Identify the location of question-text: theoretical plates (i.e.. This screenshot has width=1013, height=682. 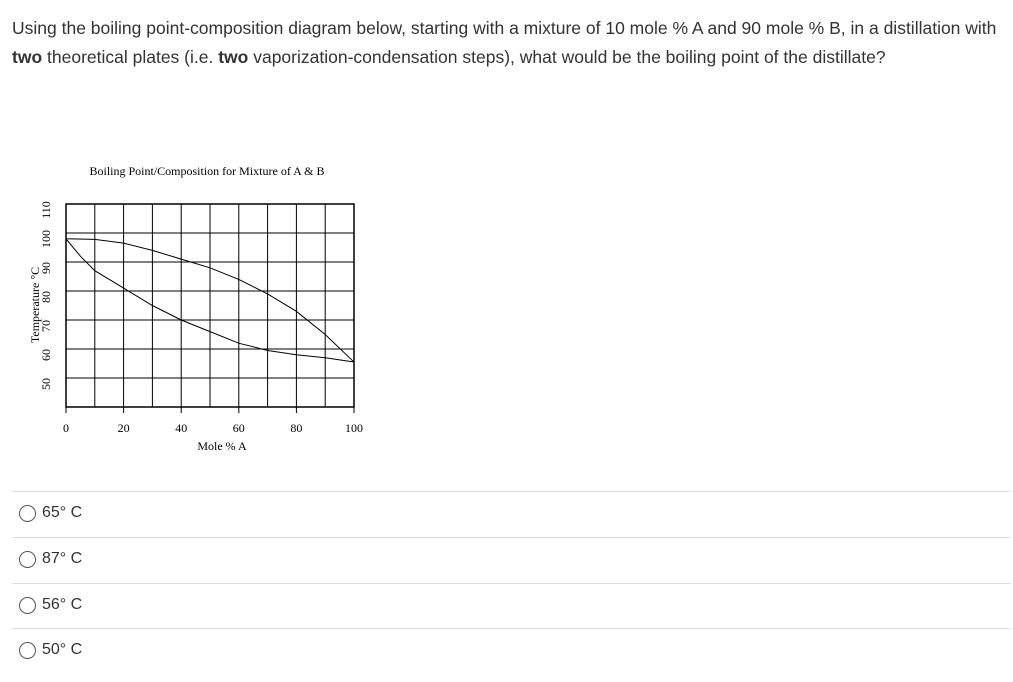
(130, 57).